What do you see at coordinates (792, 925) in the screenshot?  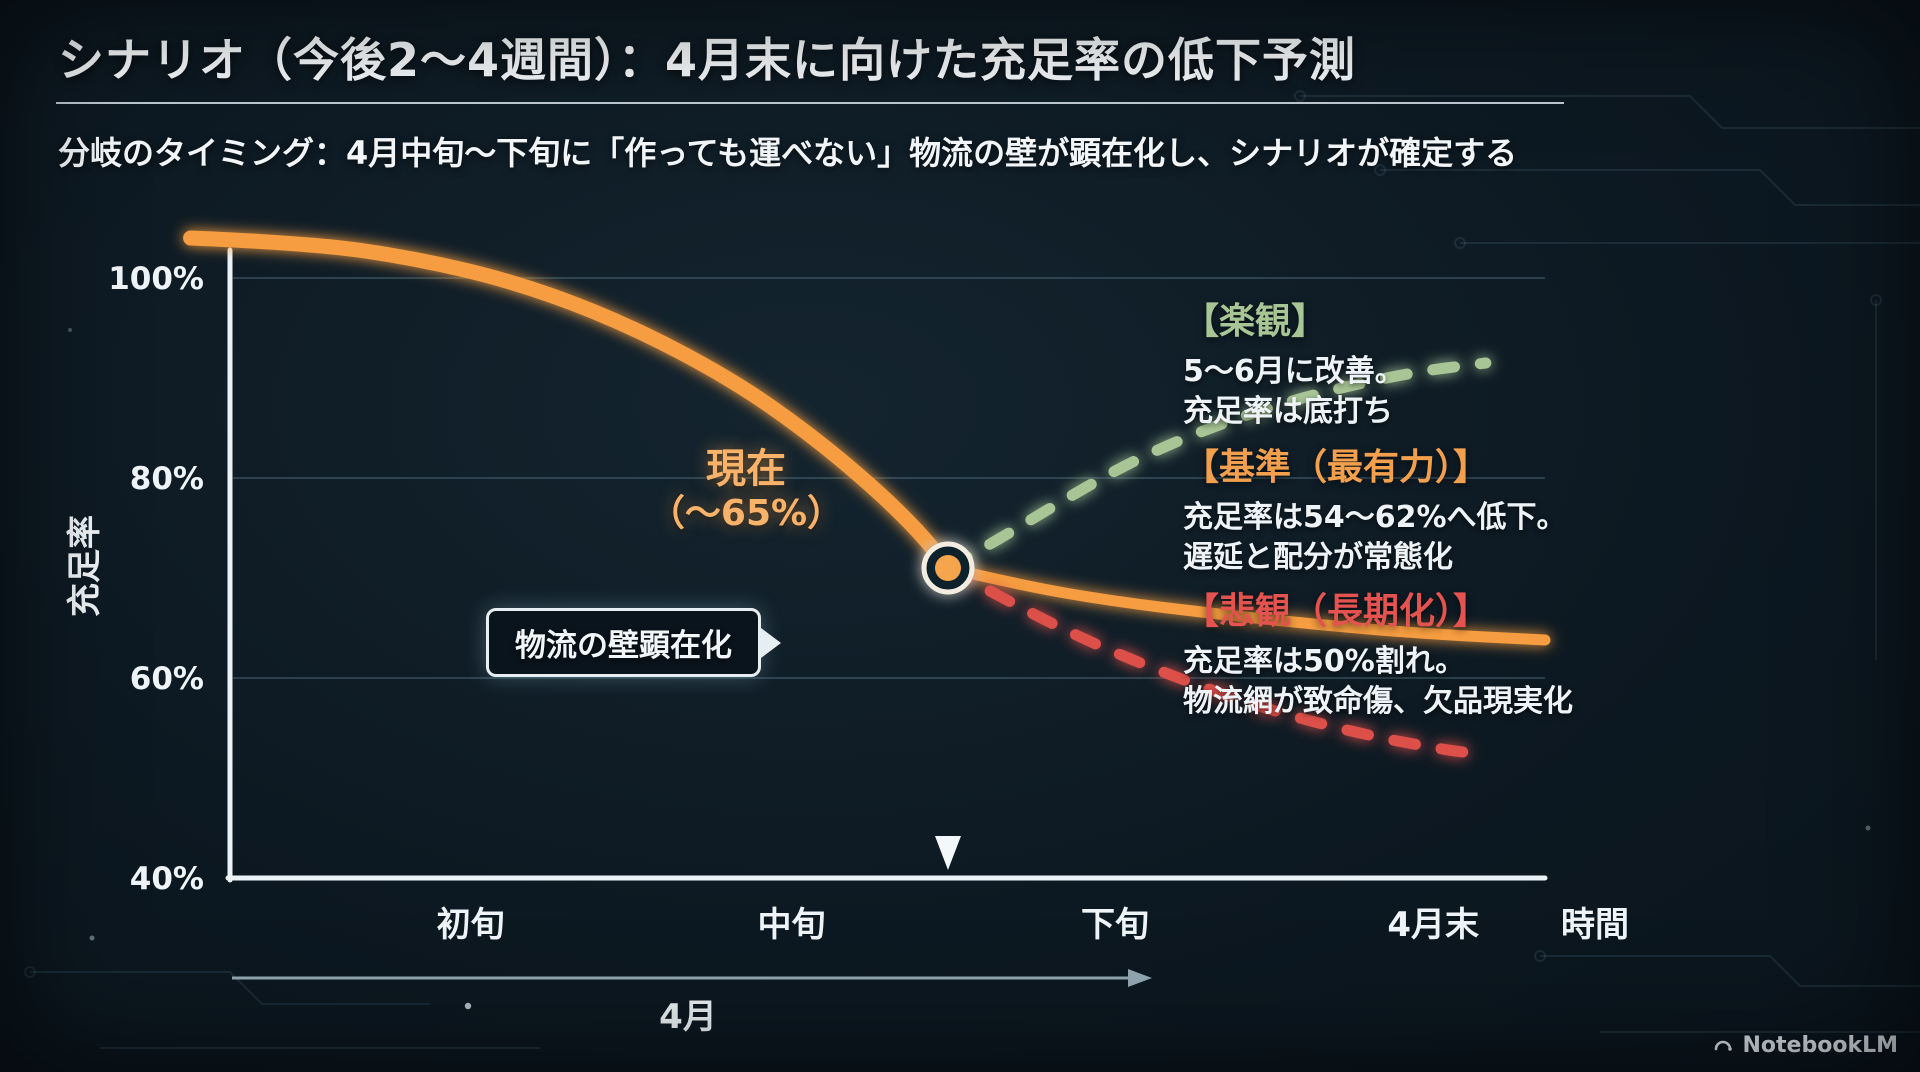 I see `x-tick-label: 中旬` at bounding box center [792, 925].